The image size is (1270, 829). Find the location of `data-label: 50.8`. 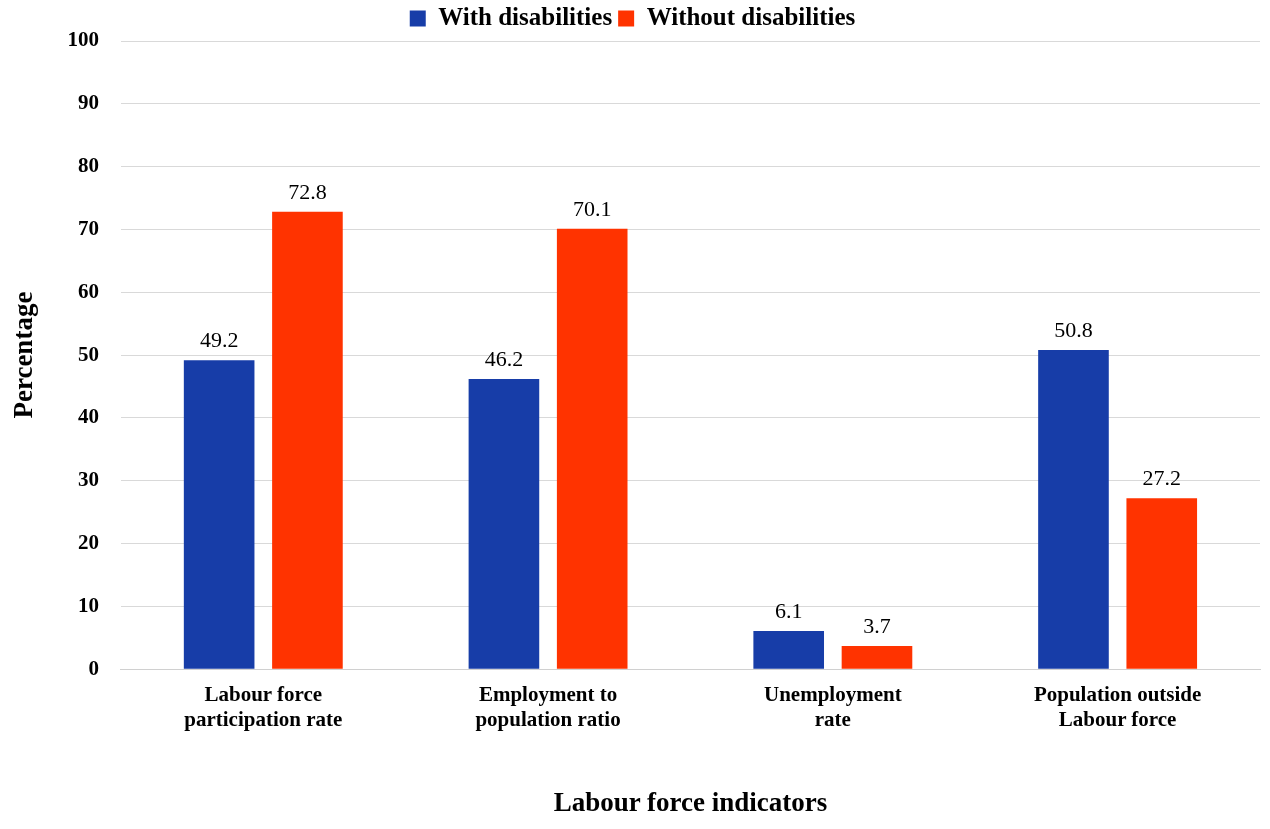

data-label: 50.8 is located at coordinates (1073, 329).